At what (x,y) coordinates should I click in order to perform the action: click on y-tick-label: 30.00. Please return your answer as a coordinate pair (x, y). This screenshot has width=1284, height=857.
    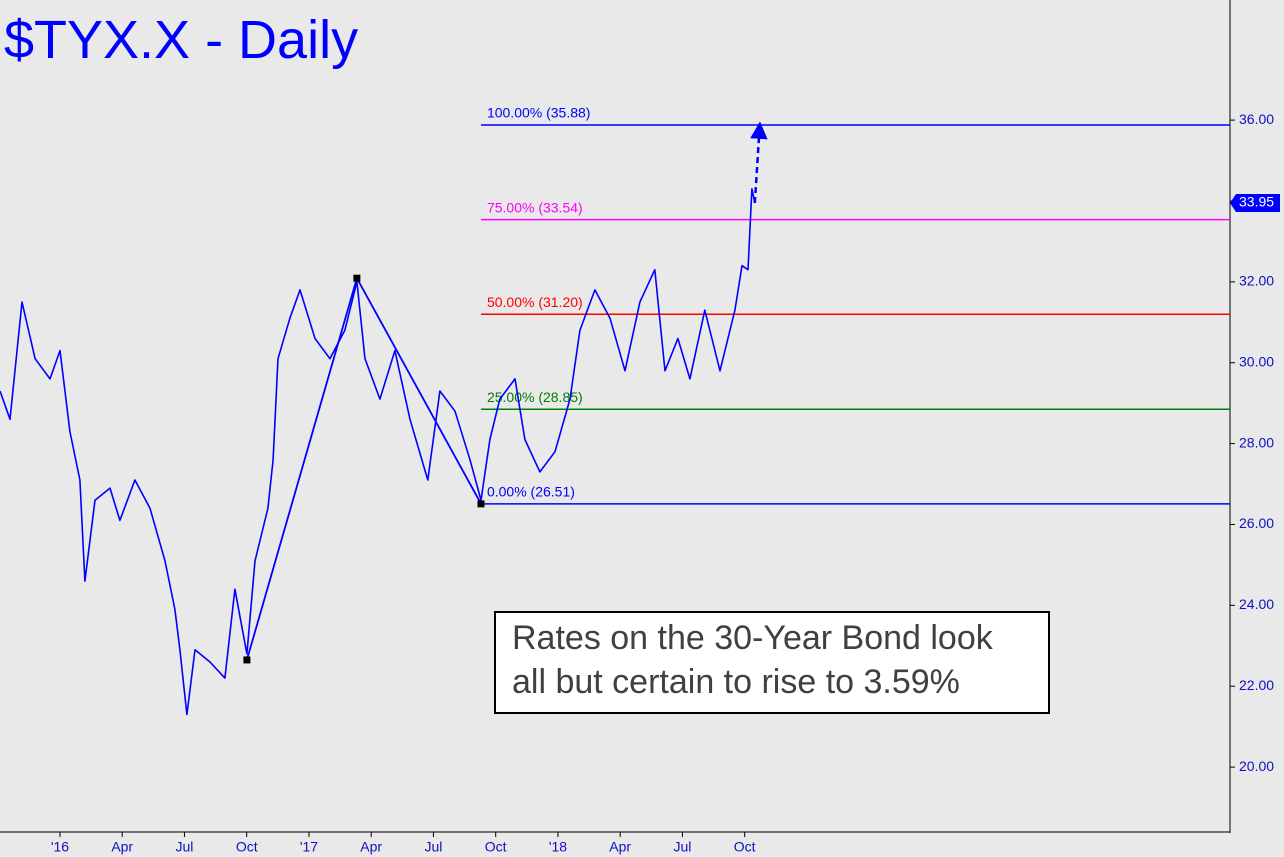
    Looking at the image, I should click on (1256, 361).